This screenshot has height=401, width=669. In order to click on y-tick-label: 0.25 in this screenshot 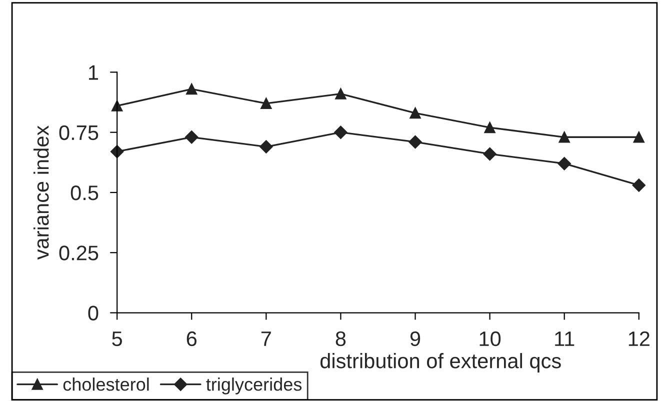, I will do `click(78, 253)`.